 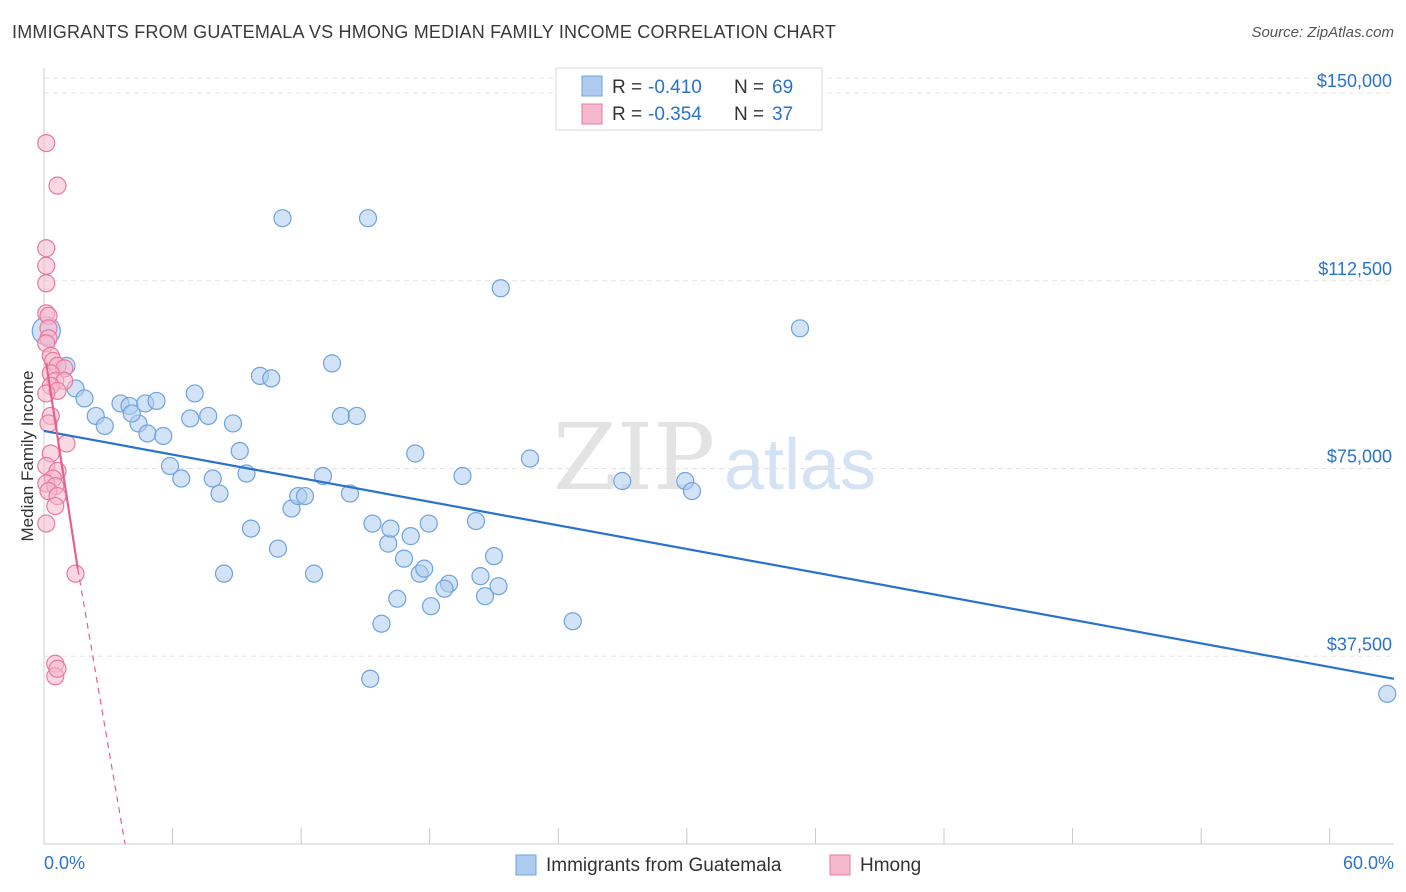 What do you see at coordinates (526, 865) in the screenshot?
I see `bottom-legend-swatch-guatemala` at bounding box center [526, 865].